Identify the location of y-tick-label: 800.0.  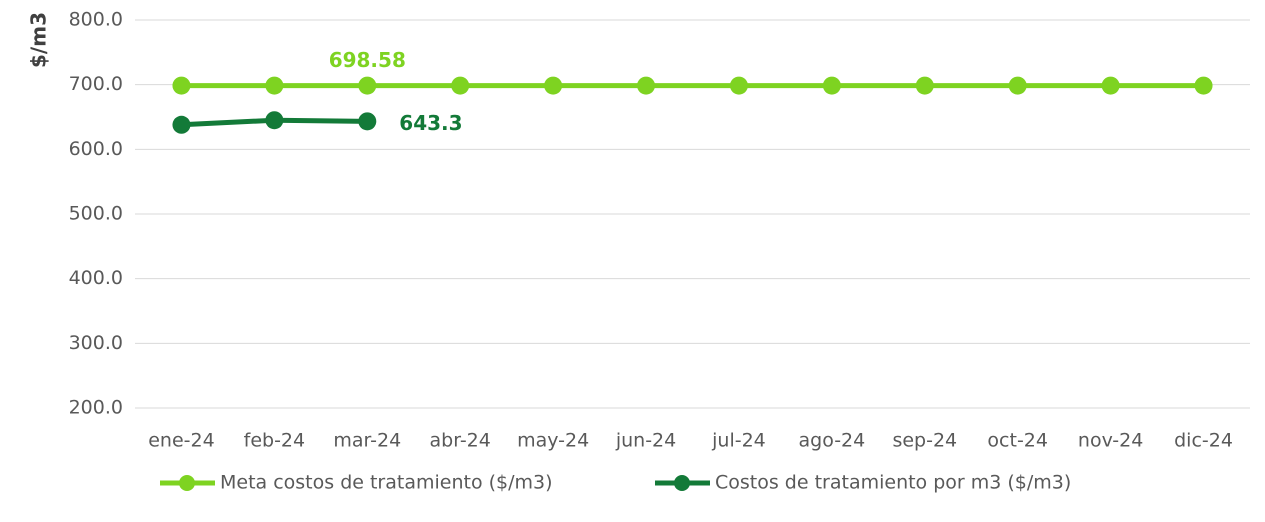
(96, 20).